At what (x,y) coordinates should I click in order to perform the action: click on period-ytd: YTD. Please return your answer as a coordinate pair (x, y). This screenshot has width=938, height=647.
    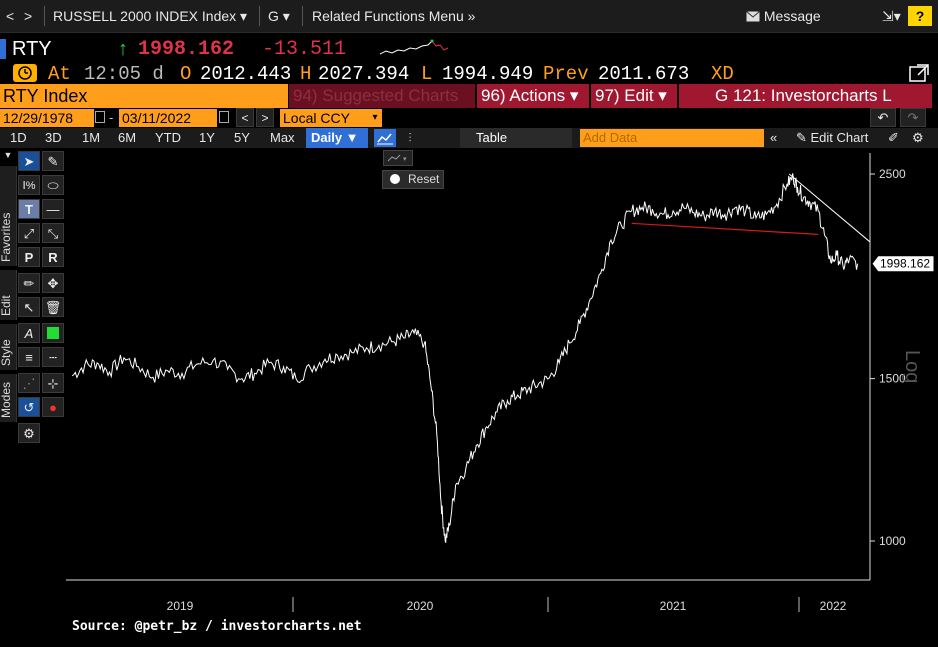
    Looking at the image, I should click on (168, 137).